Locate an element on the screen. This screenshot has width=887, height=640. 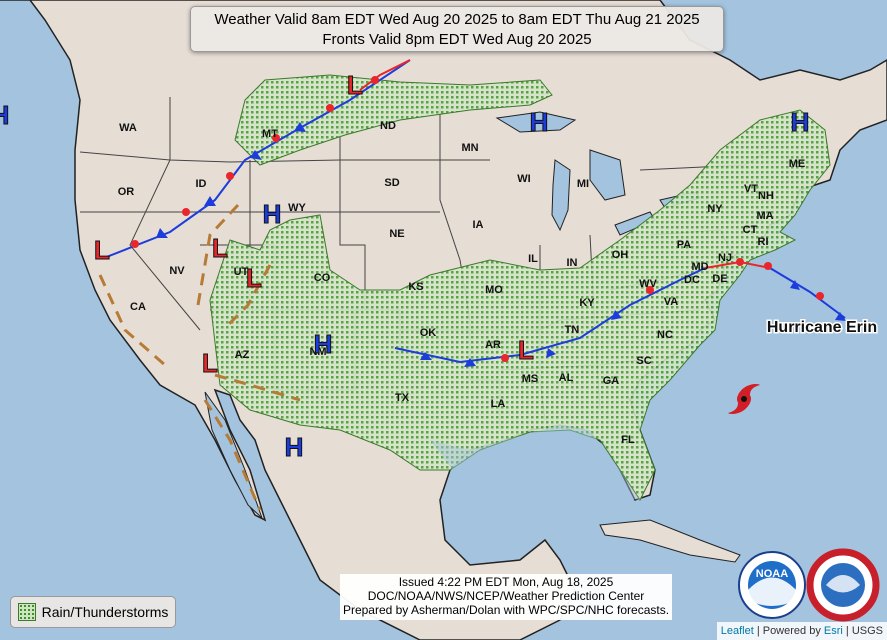
state-label: SC is located at coordinates (643, 361).